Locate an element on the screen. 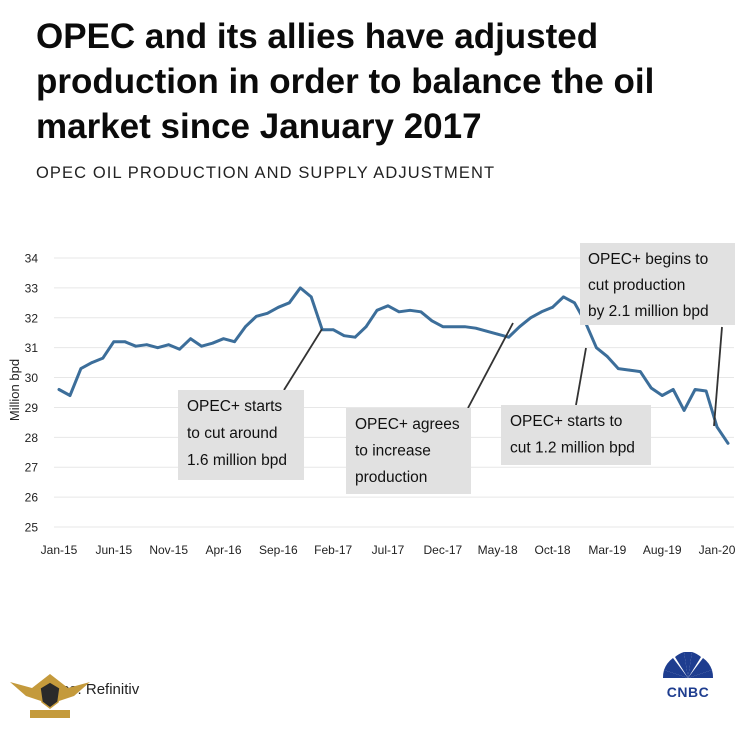 The image size is (750, 731). x-tick-label: Dec-17 is located at coordinates (443, 550).